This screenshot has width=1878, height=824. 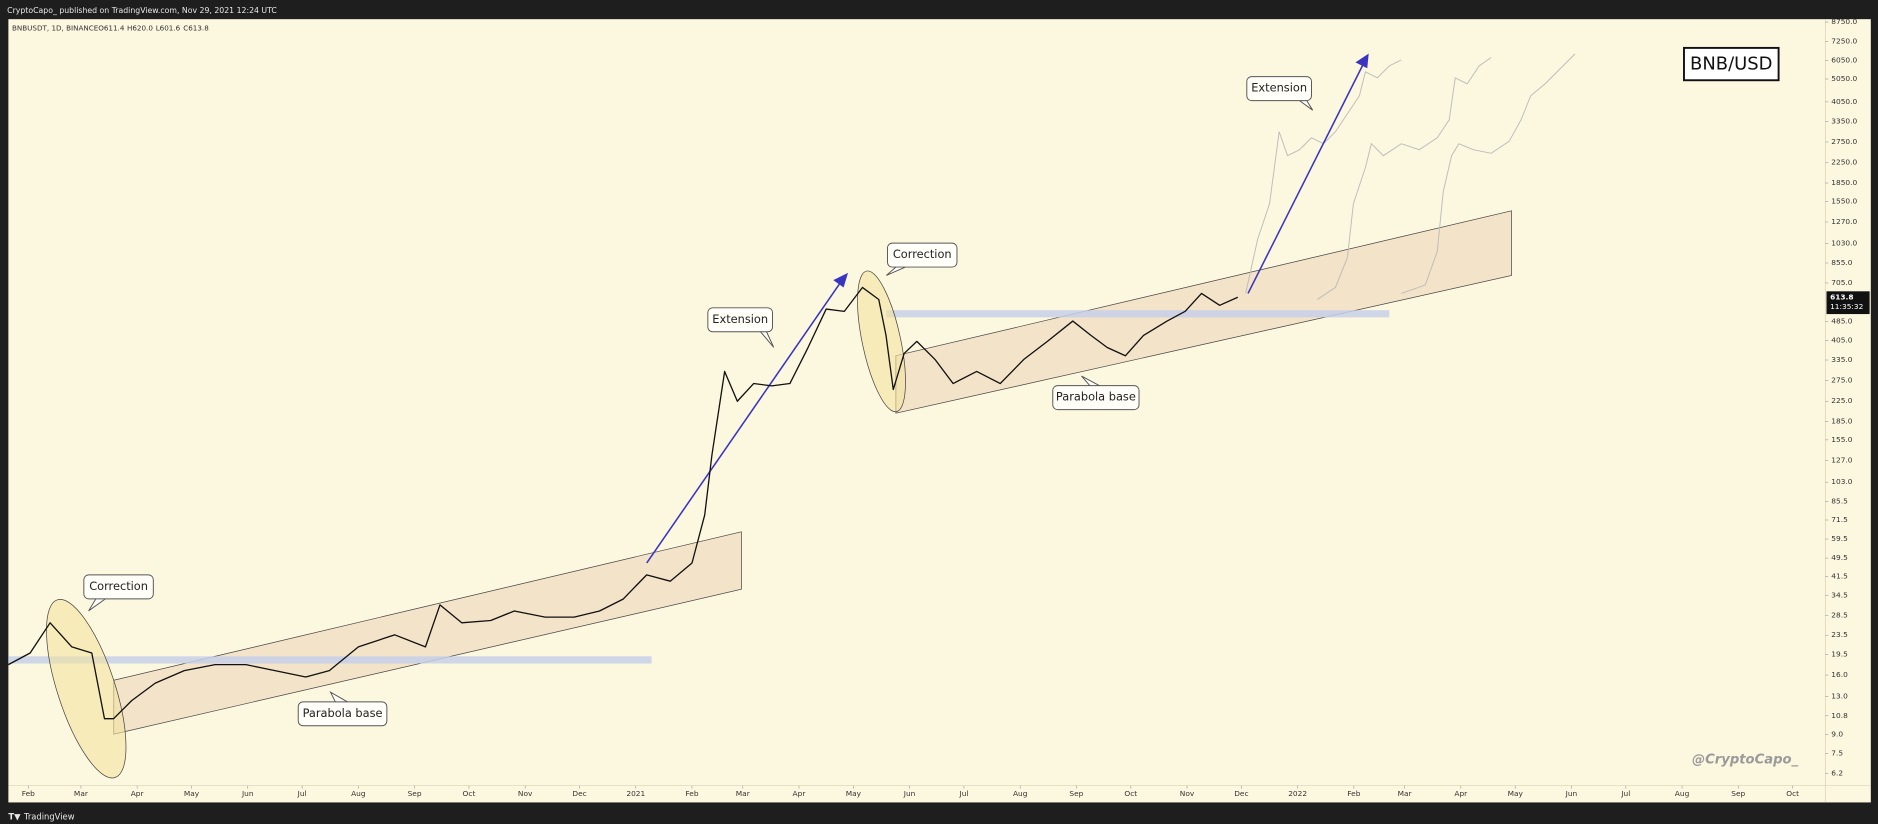 I want to click on y-tick-label: 7.5, so click(x=1837, y=753).